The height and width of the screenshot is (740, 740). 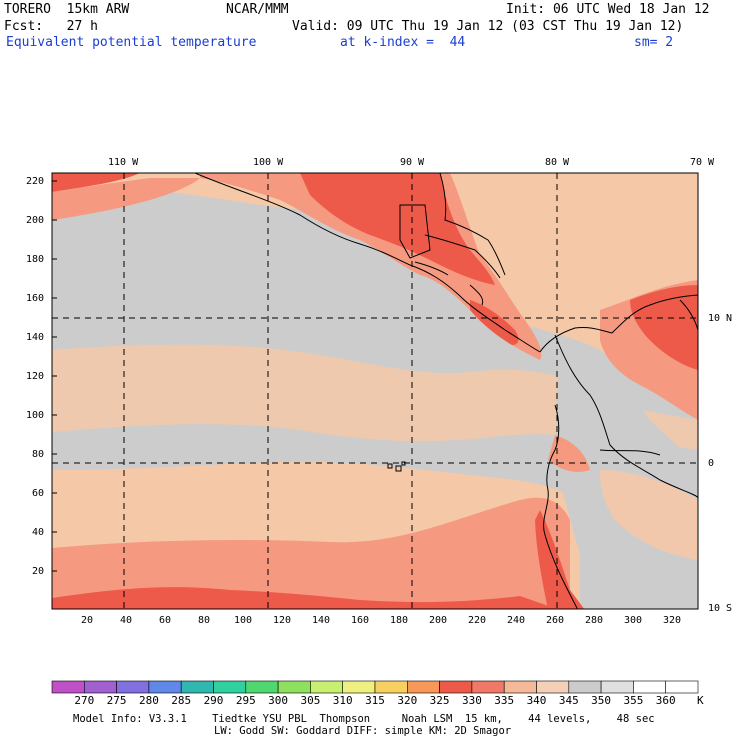 What do you see at coordinates (116, 700) in the screenshot?
I see `colorbar-label: 275` at bounding box center [116, 700].